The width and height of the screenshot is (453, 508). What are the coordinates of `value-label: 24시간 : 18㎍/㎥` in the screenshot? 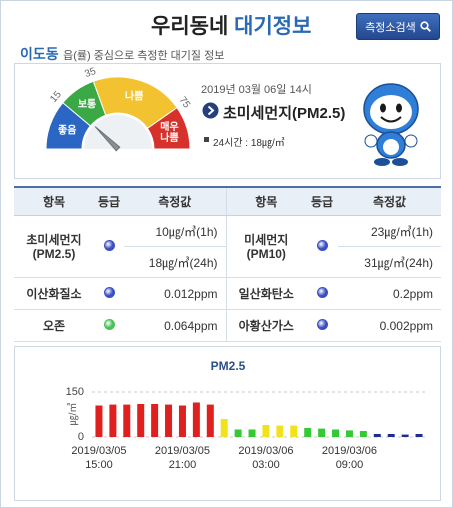 It's located at (249, 143).